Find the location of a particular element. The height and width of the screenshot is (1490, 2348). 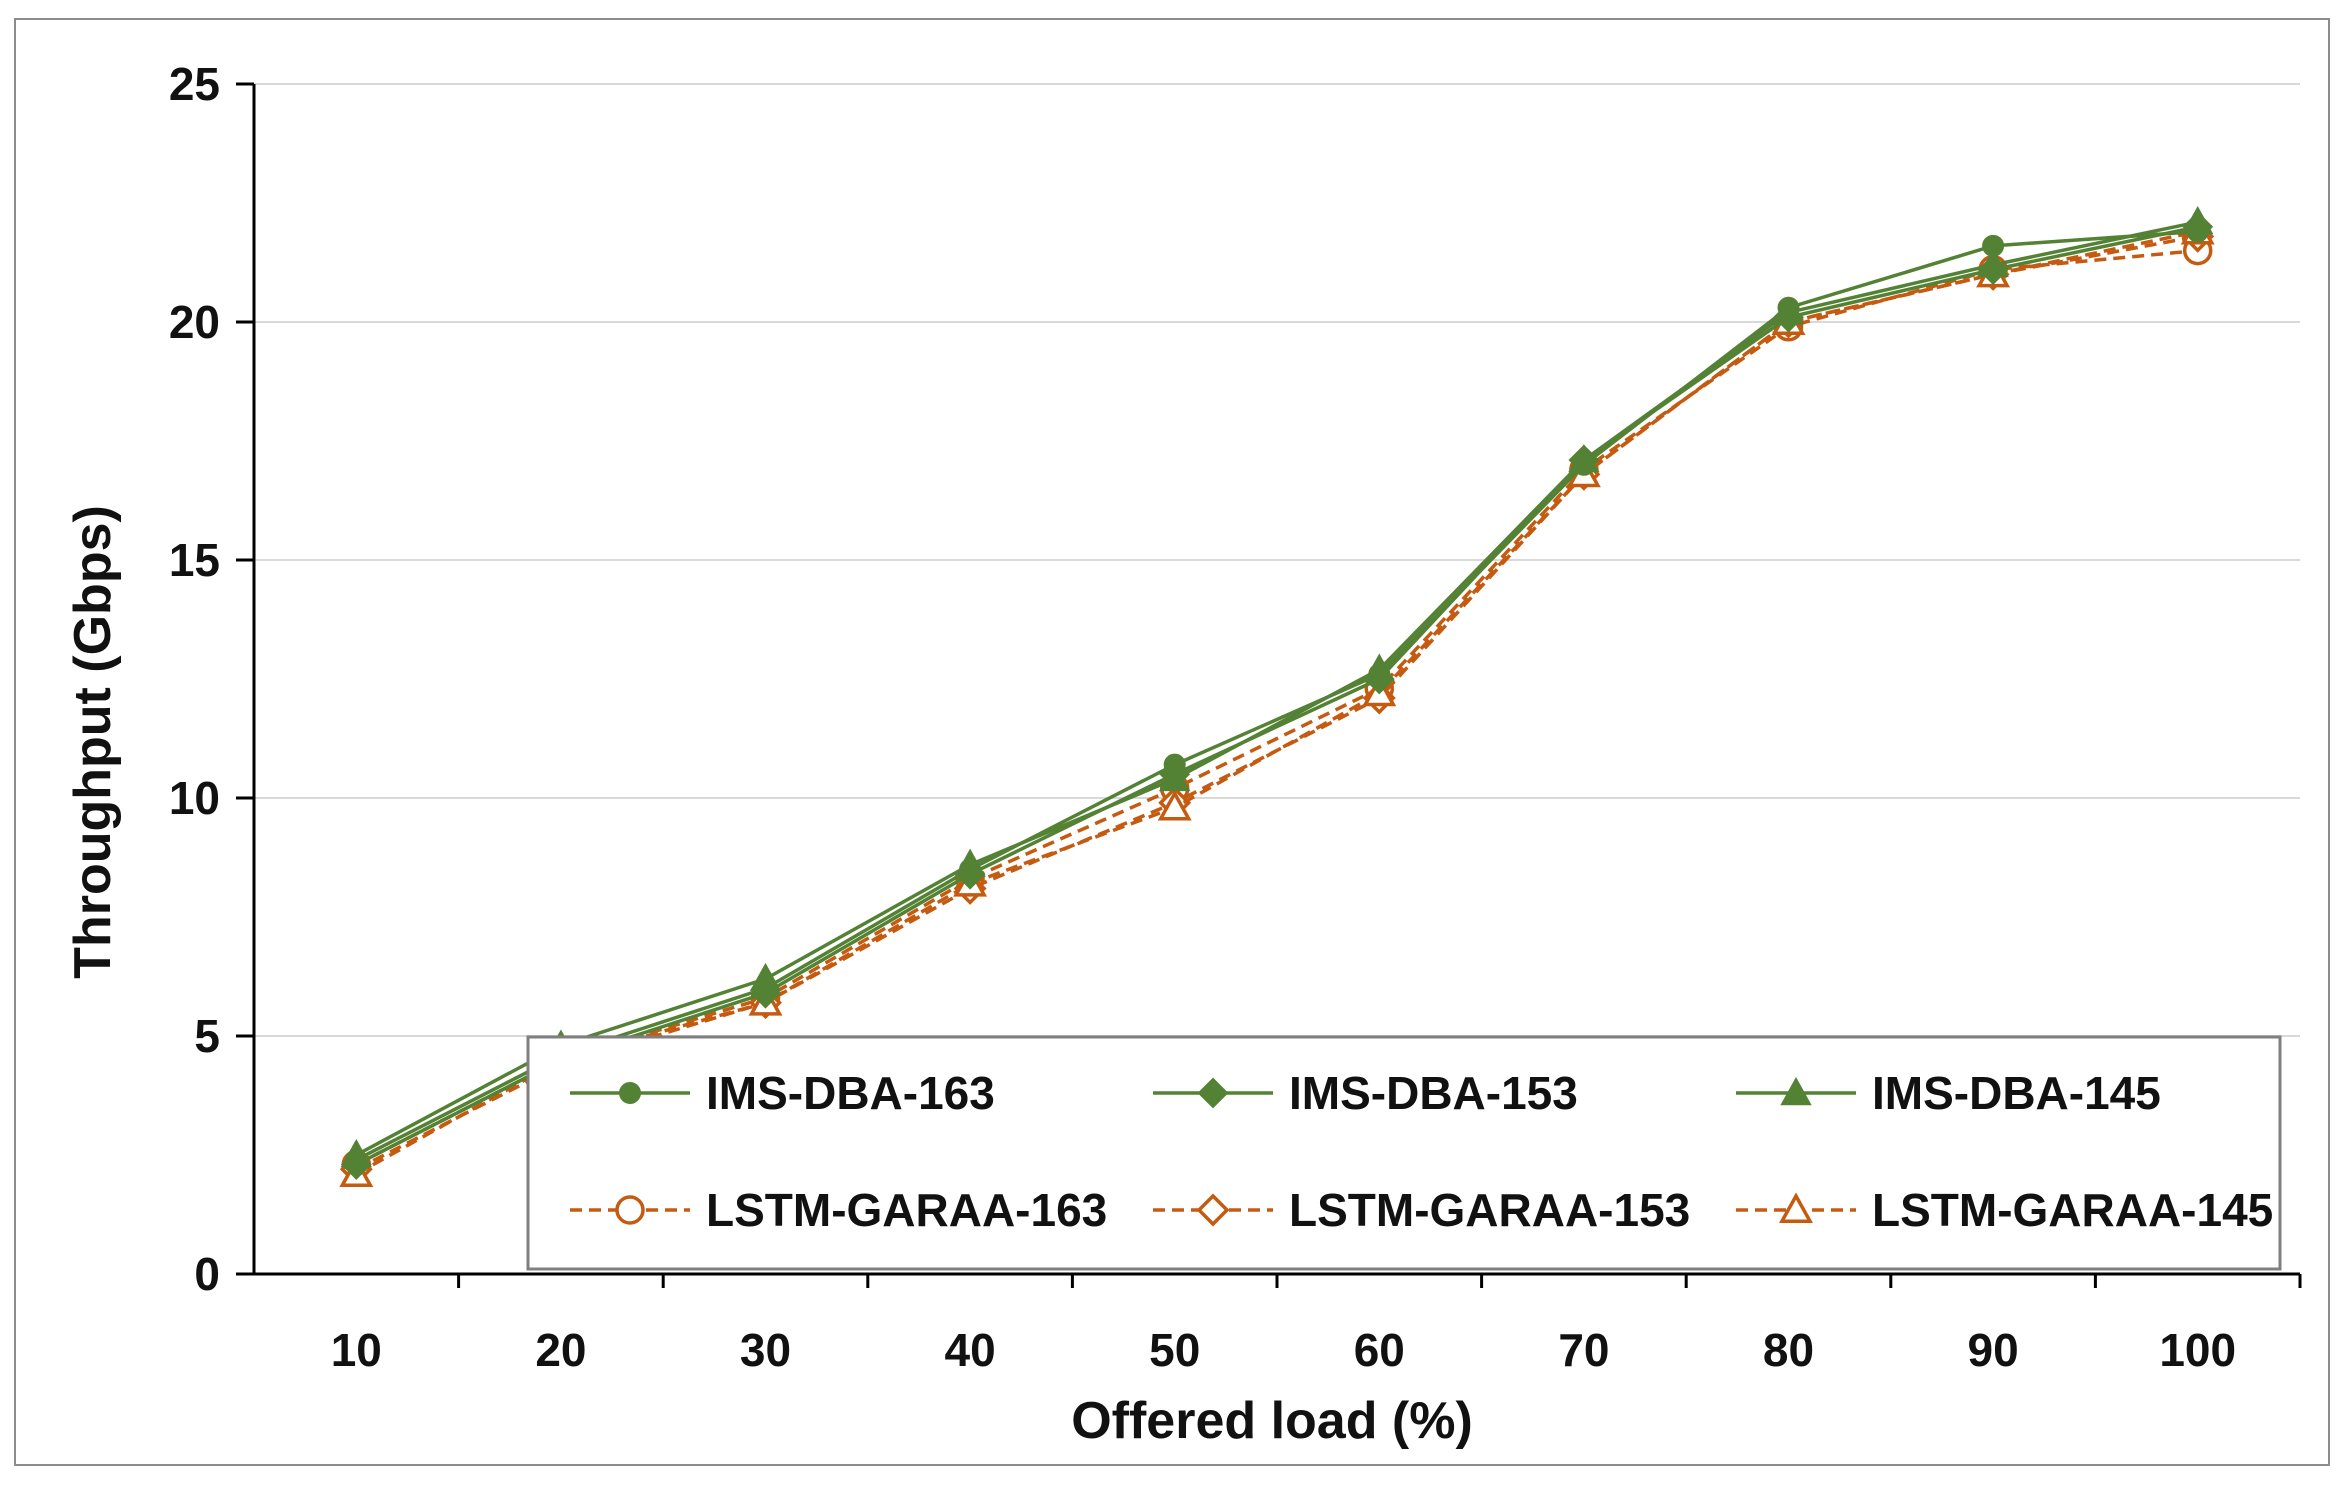

y-tick-label: 20 is located at coordinates (194, 322).